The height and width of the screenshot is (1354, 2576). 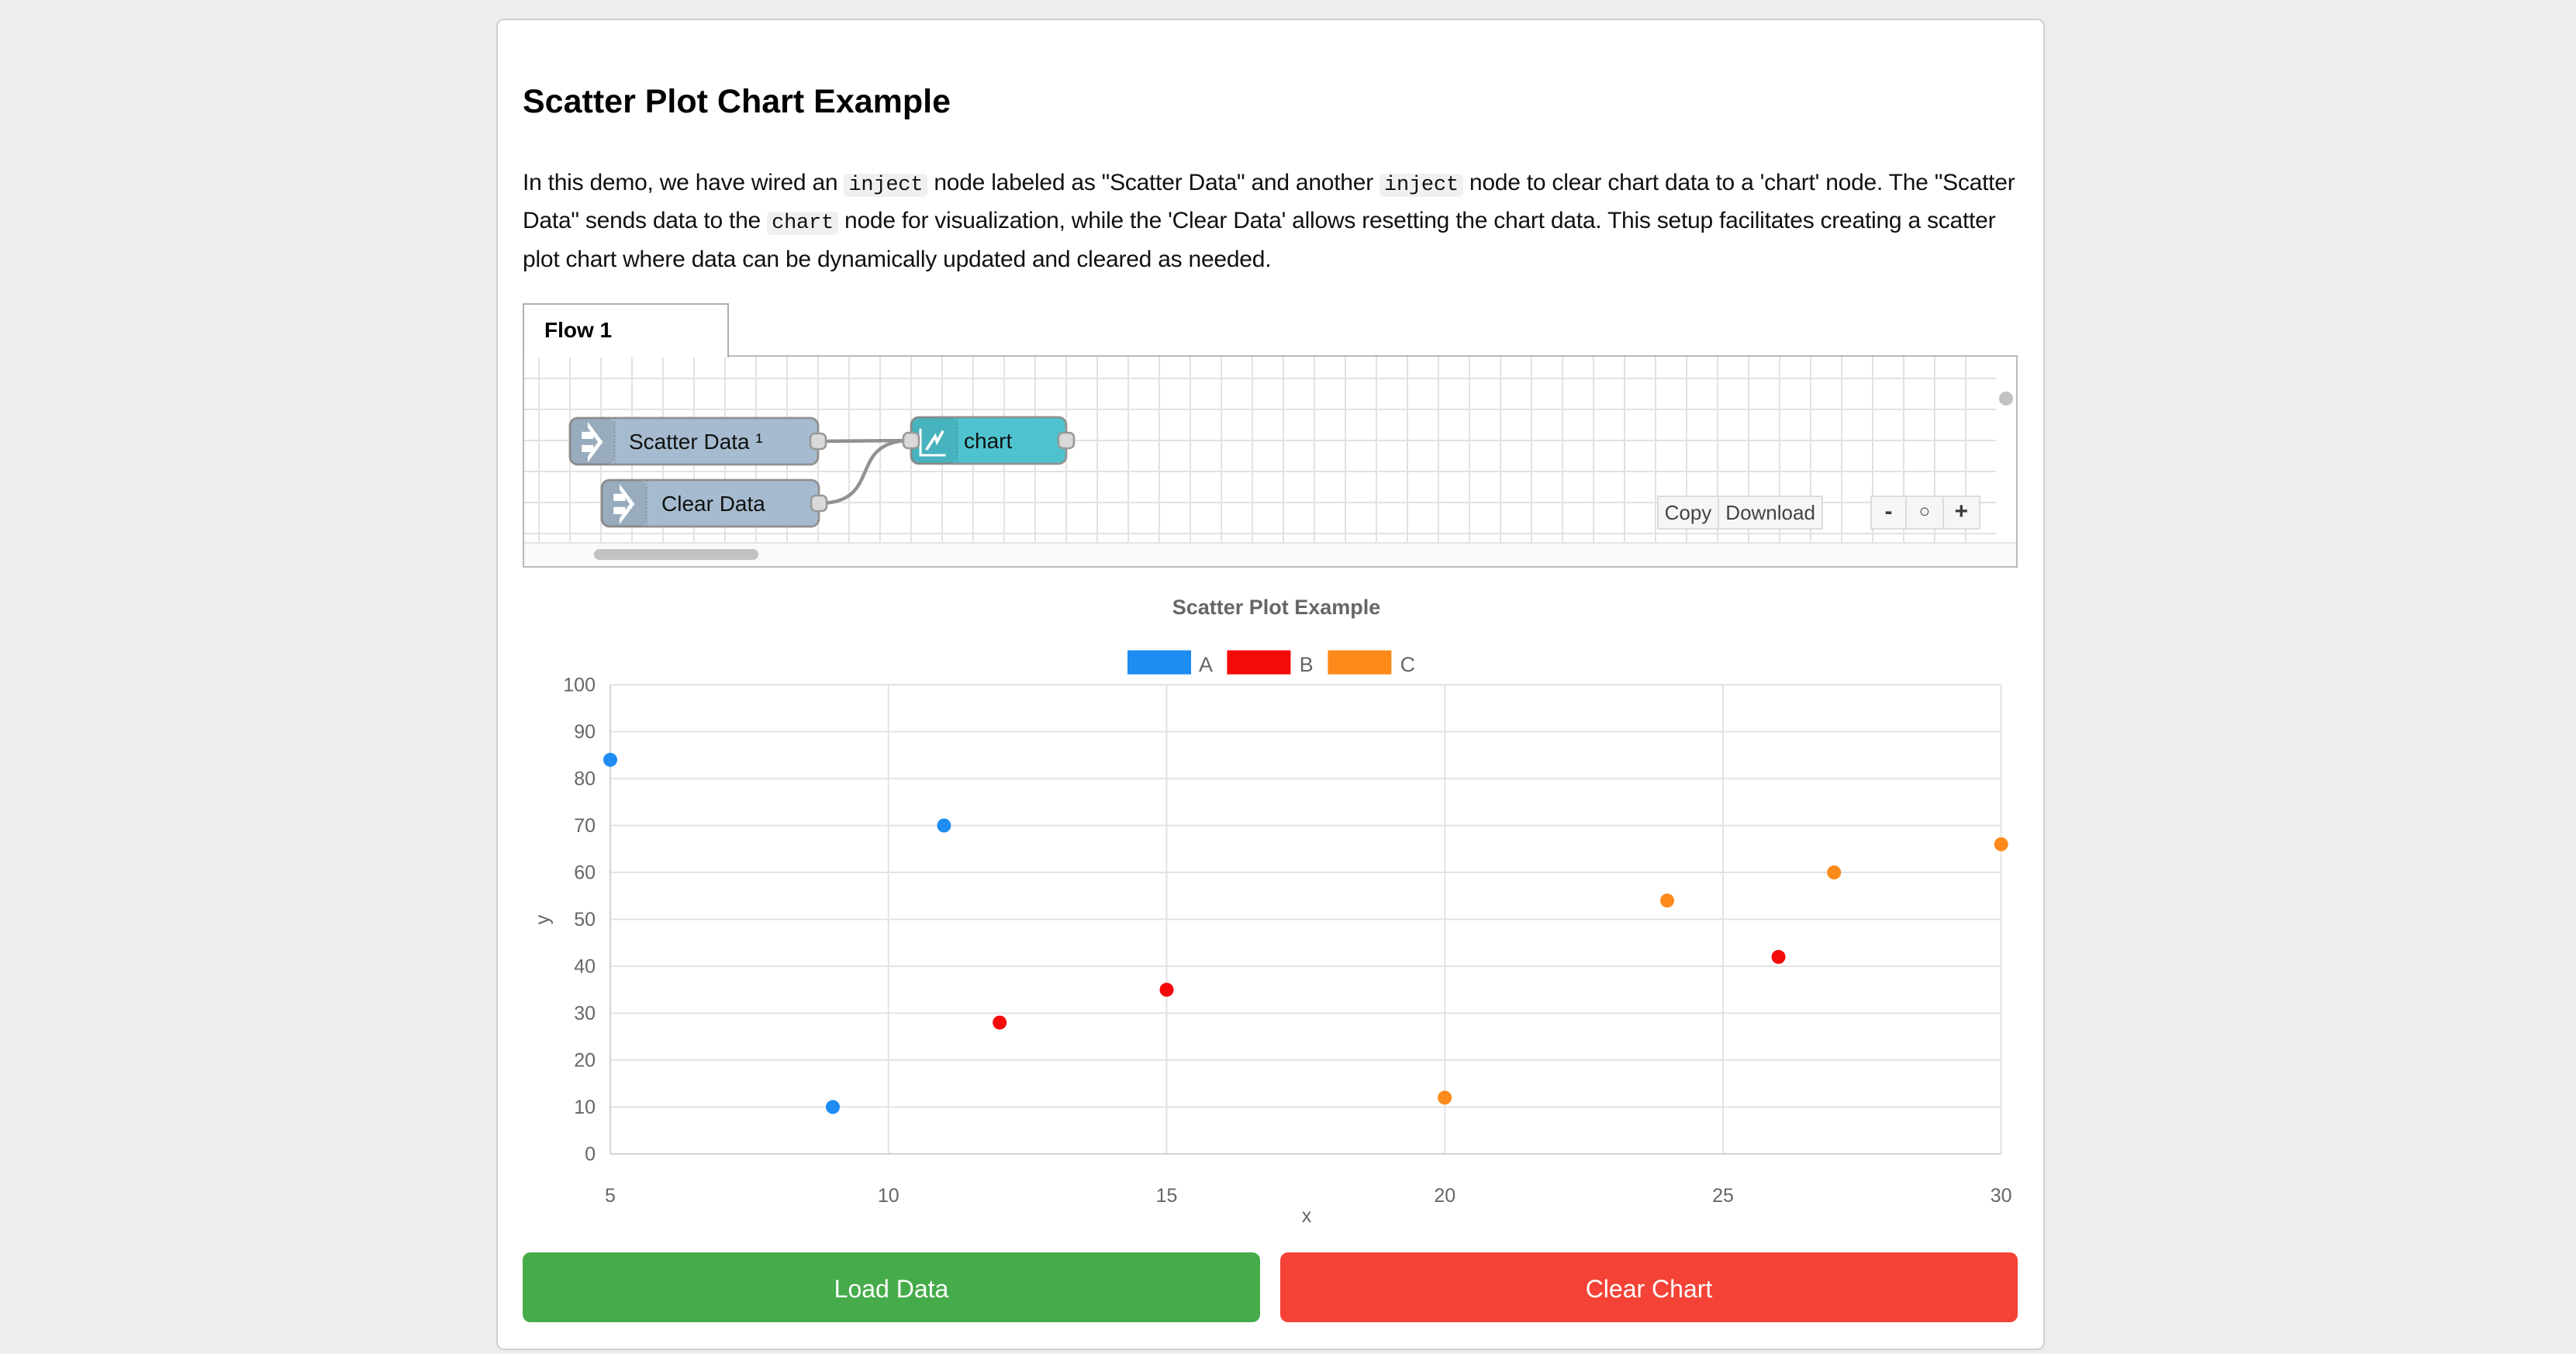 I want to click on svg-text: 25, so click(x=1723, y=1196).